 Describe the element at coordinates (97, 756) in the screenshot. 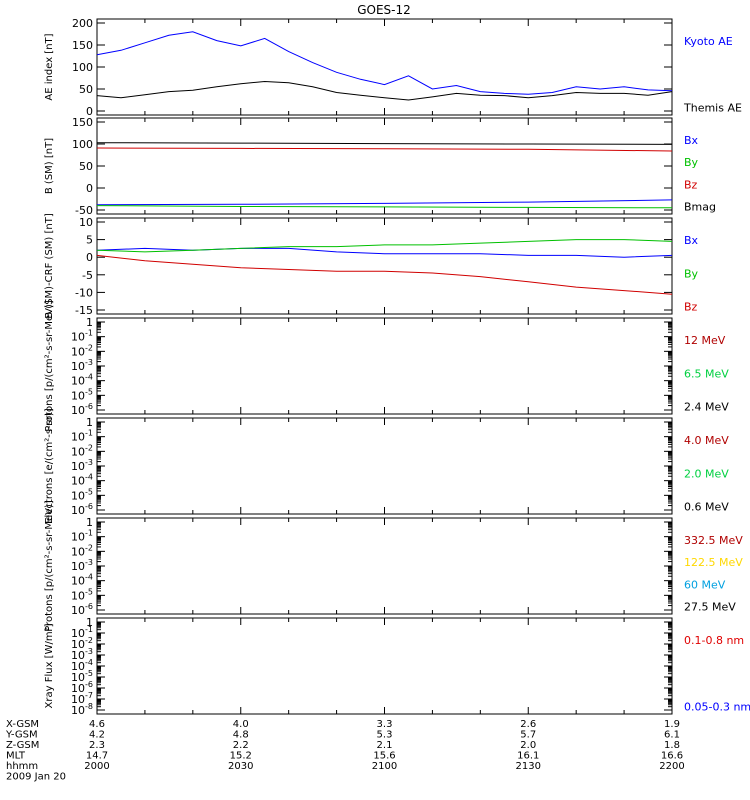

I see `ephemeris-value: 14.7` at that location.